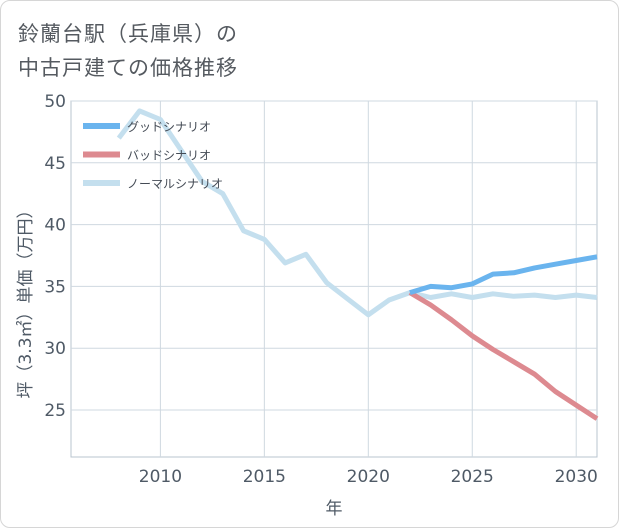  I want to click on chart-title-line-1: 鈴蘭台駅（兵庫県）の, so click(128, 34).